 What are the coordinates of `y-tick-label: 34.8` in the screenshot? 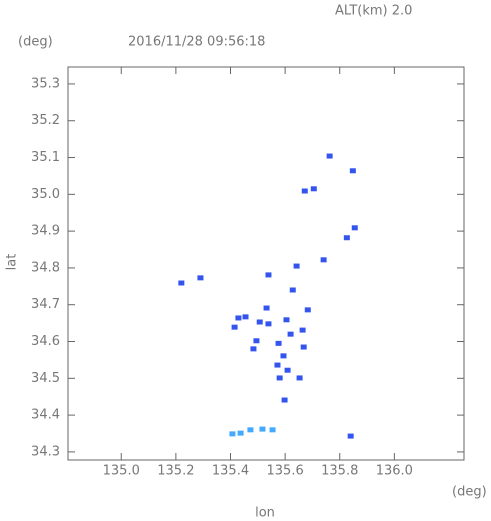 It's located at (45, 267).